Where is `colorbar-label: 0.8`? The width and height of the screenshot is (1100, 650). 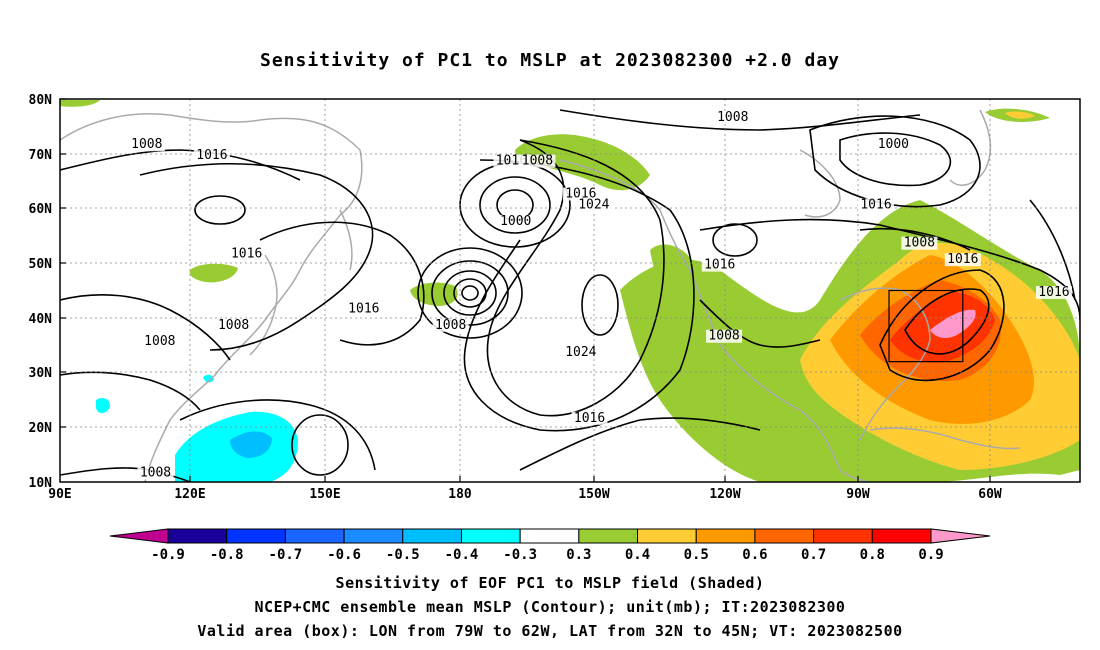
colorbar-label: 0.8 is located at coordinates (872, 555).